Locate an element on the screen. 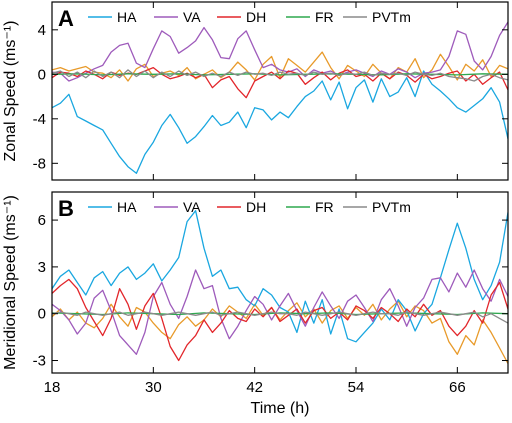 Image resolution: width=512 pixels, height=423 pixels. series-line-va is located at coordinates (280, 51).